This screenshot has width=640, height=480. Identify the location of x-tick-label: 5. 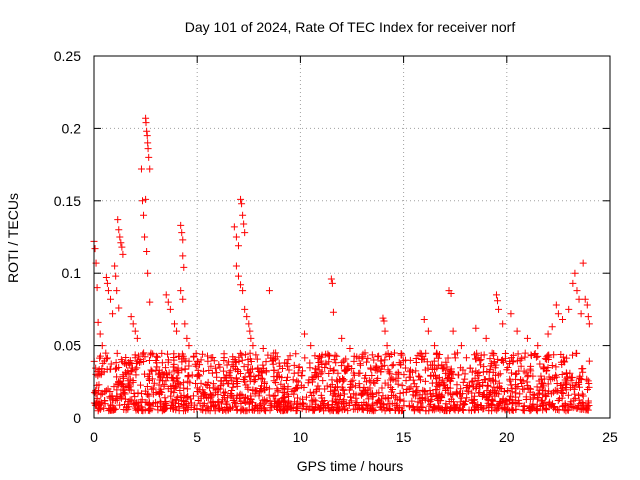
(197, 437).